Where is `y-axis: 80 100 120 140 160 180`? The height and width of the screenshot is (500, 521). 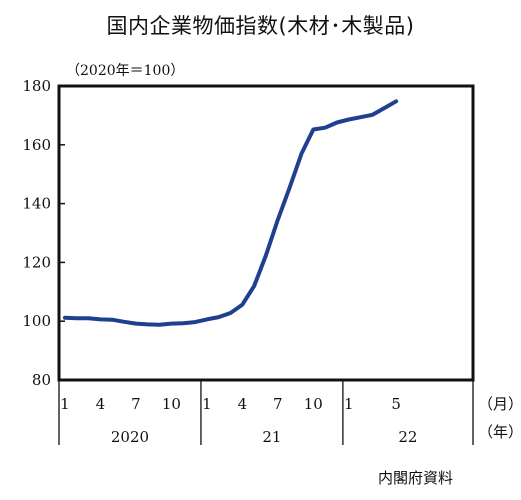 y-axis: 80 100 120 140 160 180 is located at coordinates (43, 233).